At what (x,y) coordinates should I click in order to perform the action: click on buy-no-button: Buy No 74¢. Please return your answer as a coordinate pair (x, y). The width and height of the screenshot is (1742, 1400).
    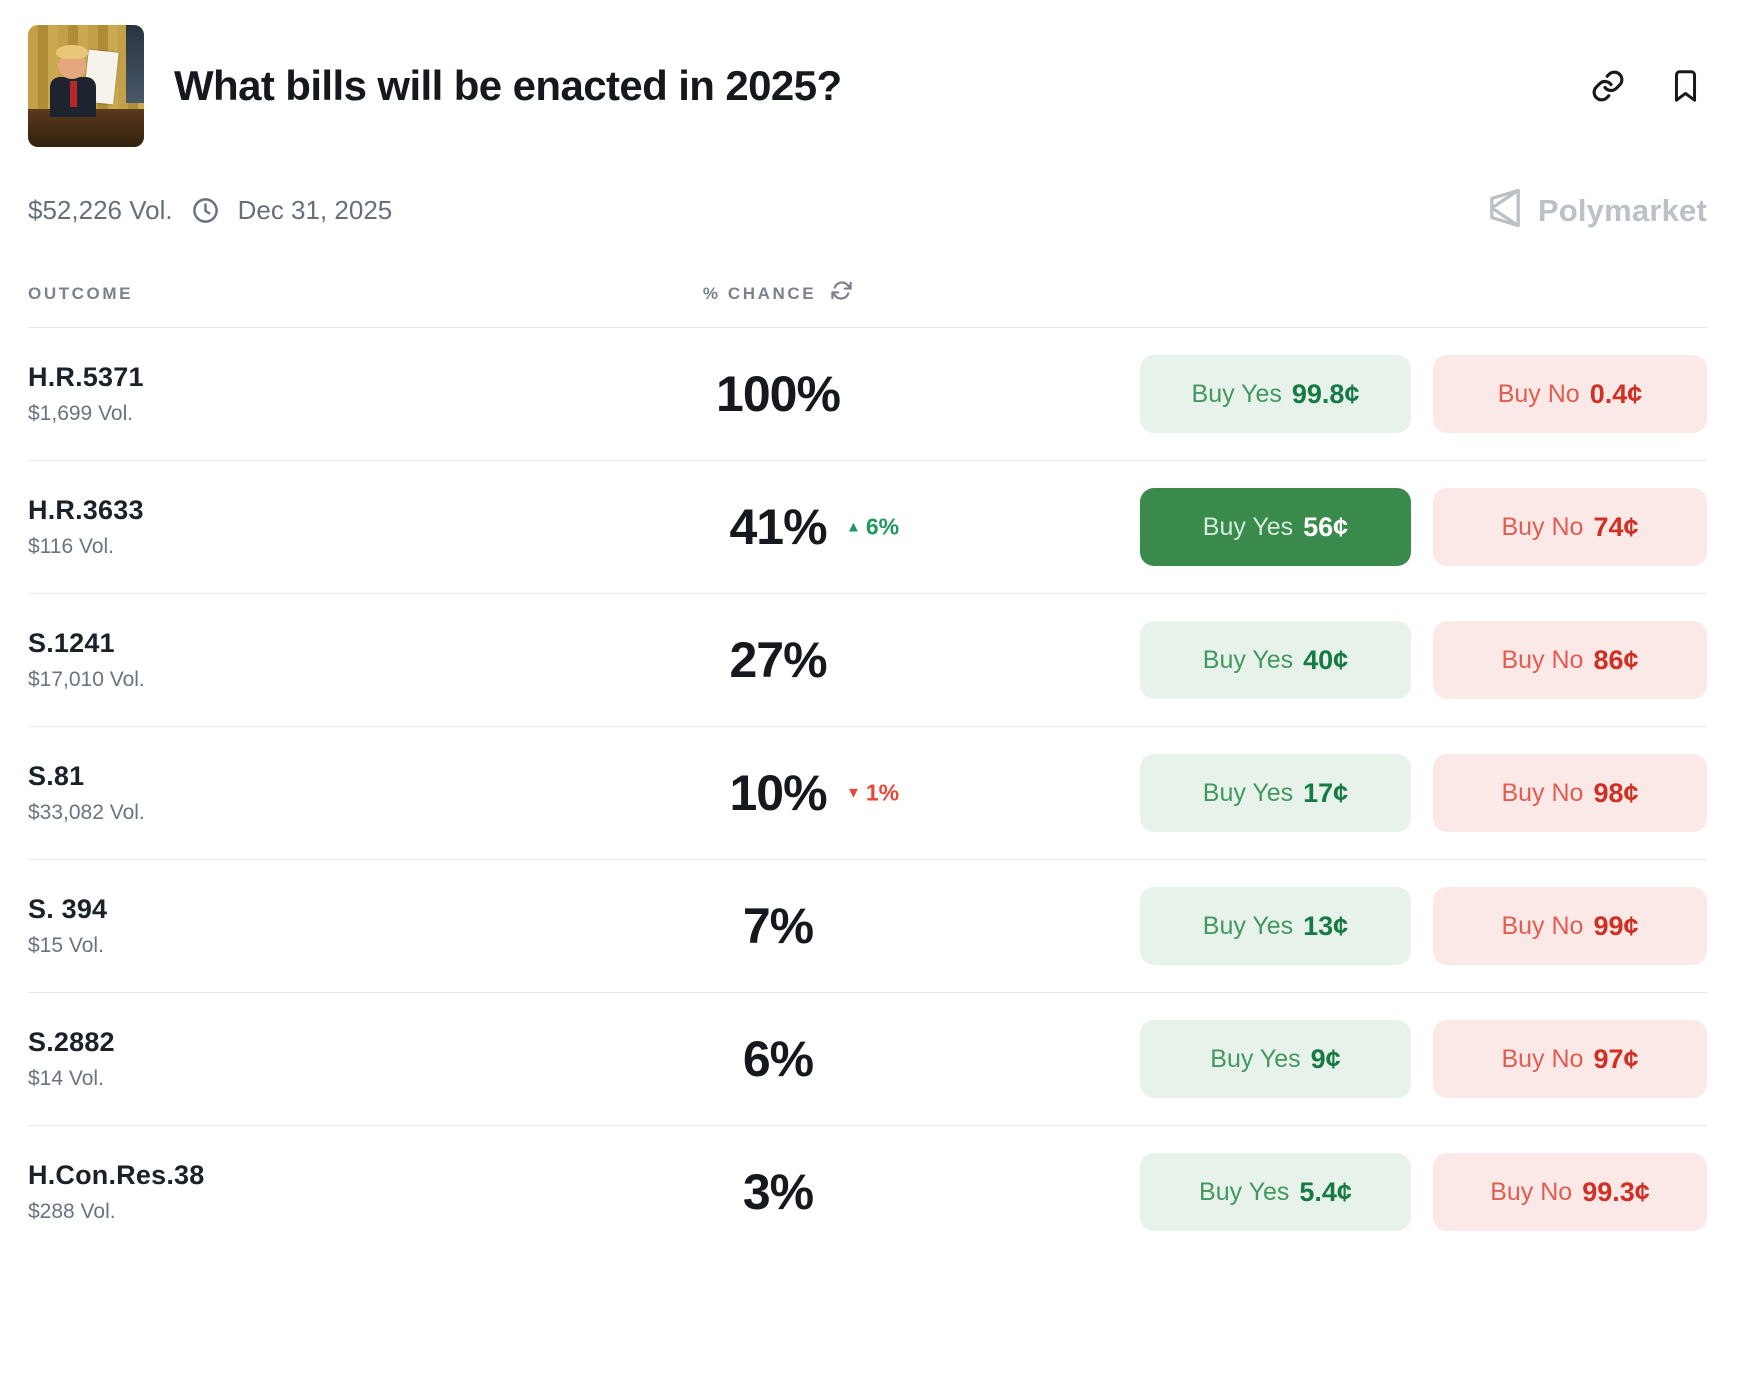
    Looking at the image, I should click on (1570, 527).